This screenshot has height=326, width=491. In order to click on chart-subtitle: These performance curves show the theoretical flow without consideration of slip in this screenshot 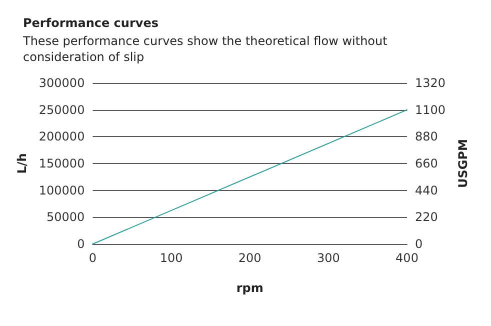, I will do `click(207, 49)`.